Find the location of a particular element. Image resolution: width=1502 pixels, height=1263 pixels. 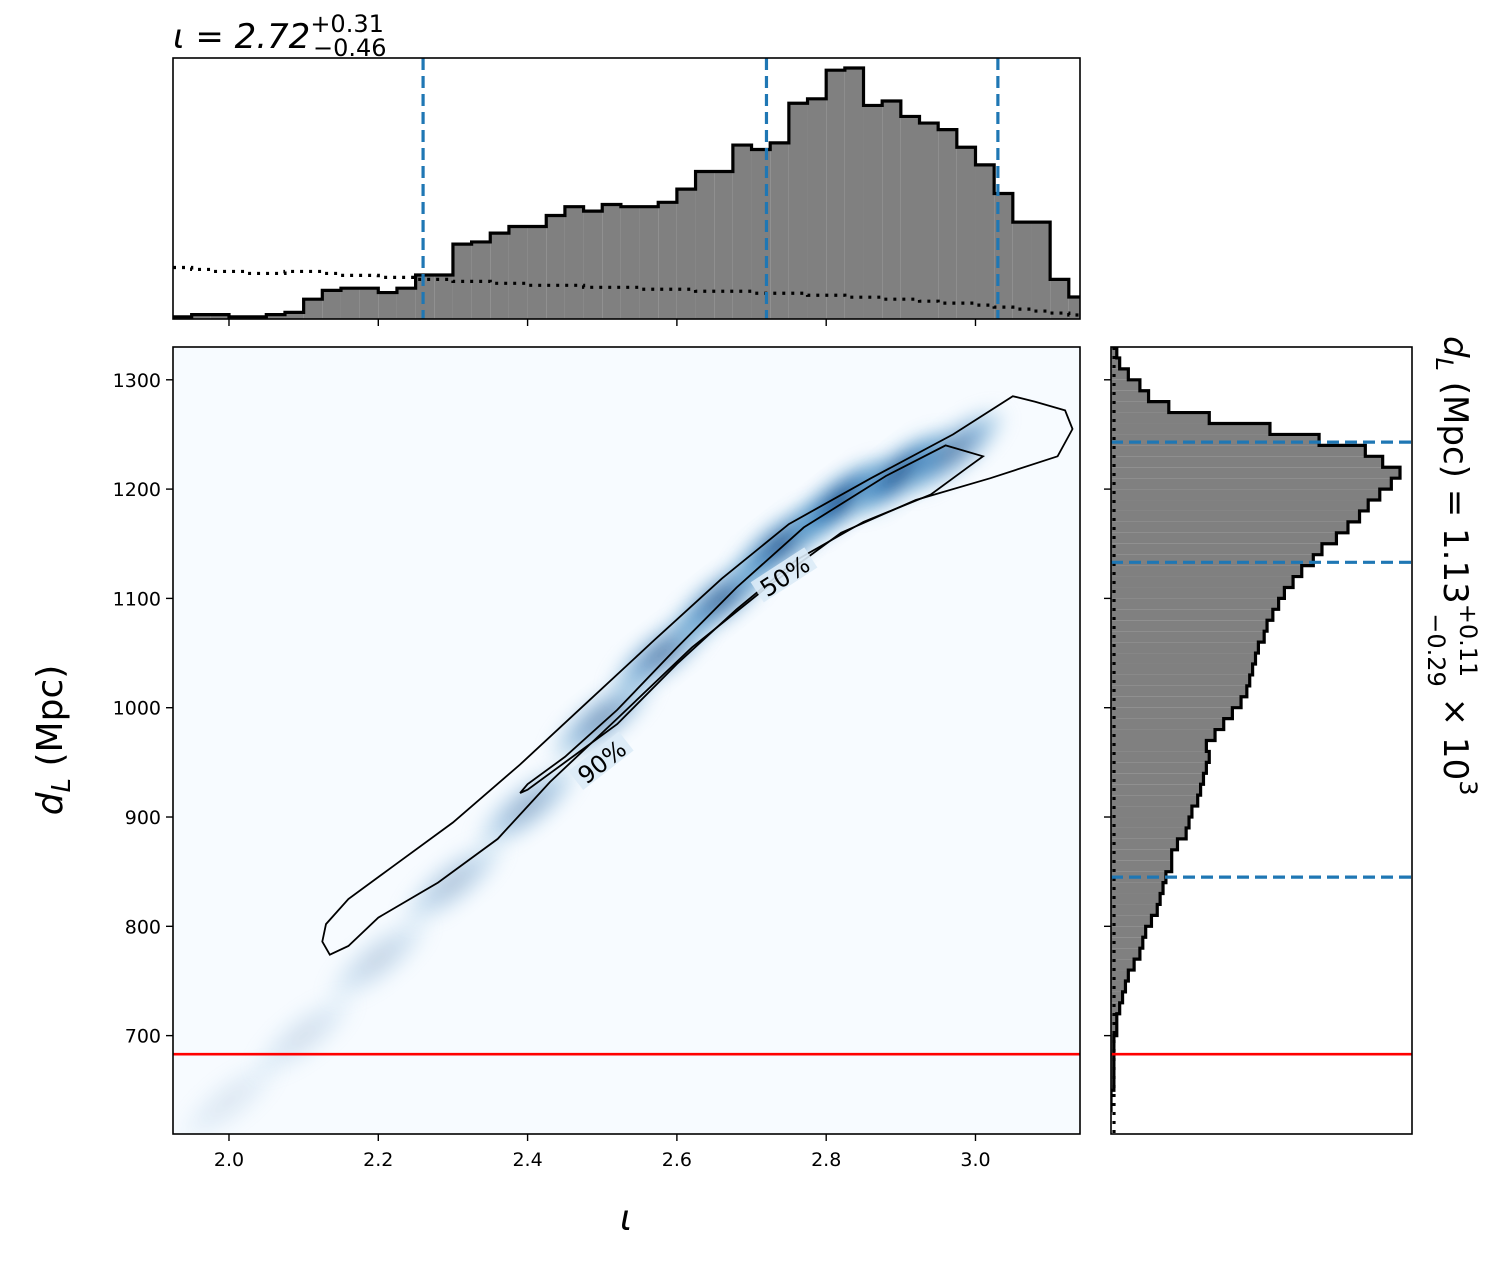

y-tick-label: 1300 is located at coordinates (137, 381).